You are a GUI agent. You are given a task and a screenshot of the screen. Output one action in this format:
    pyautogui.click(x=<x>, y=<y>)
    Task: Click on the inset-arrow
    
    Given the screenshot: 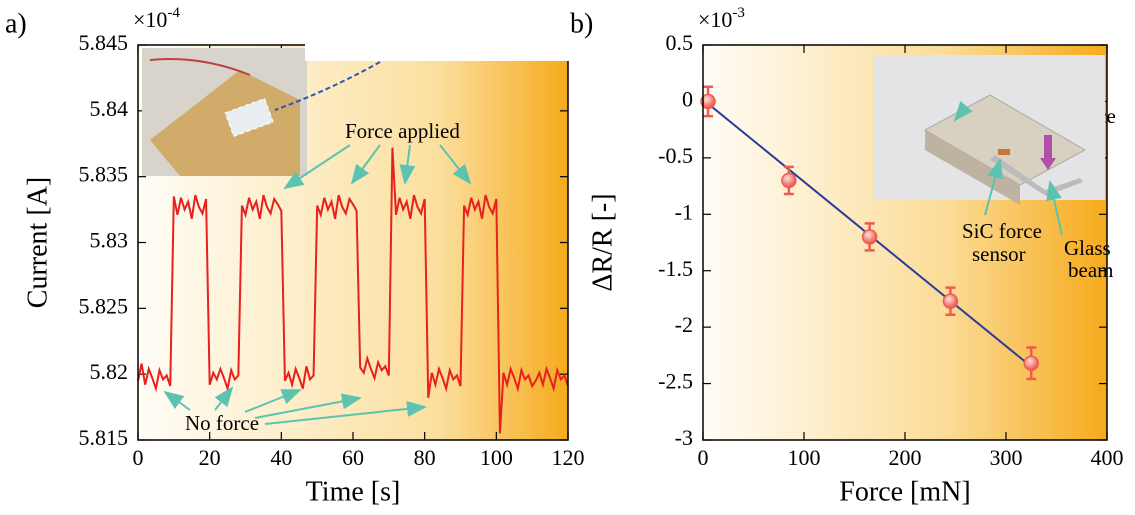 What is the action you would take?
    pyautogui.click(x=327, y=86)
    